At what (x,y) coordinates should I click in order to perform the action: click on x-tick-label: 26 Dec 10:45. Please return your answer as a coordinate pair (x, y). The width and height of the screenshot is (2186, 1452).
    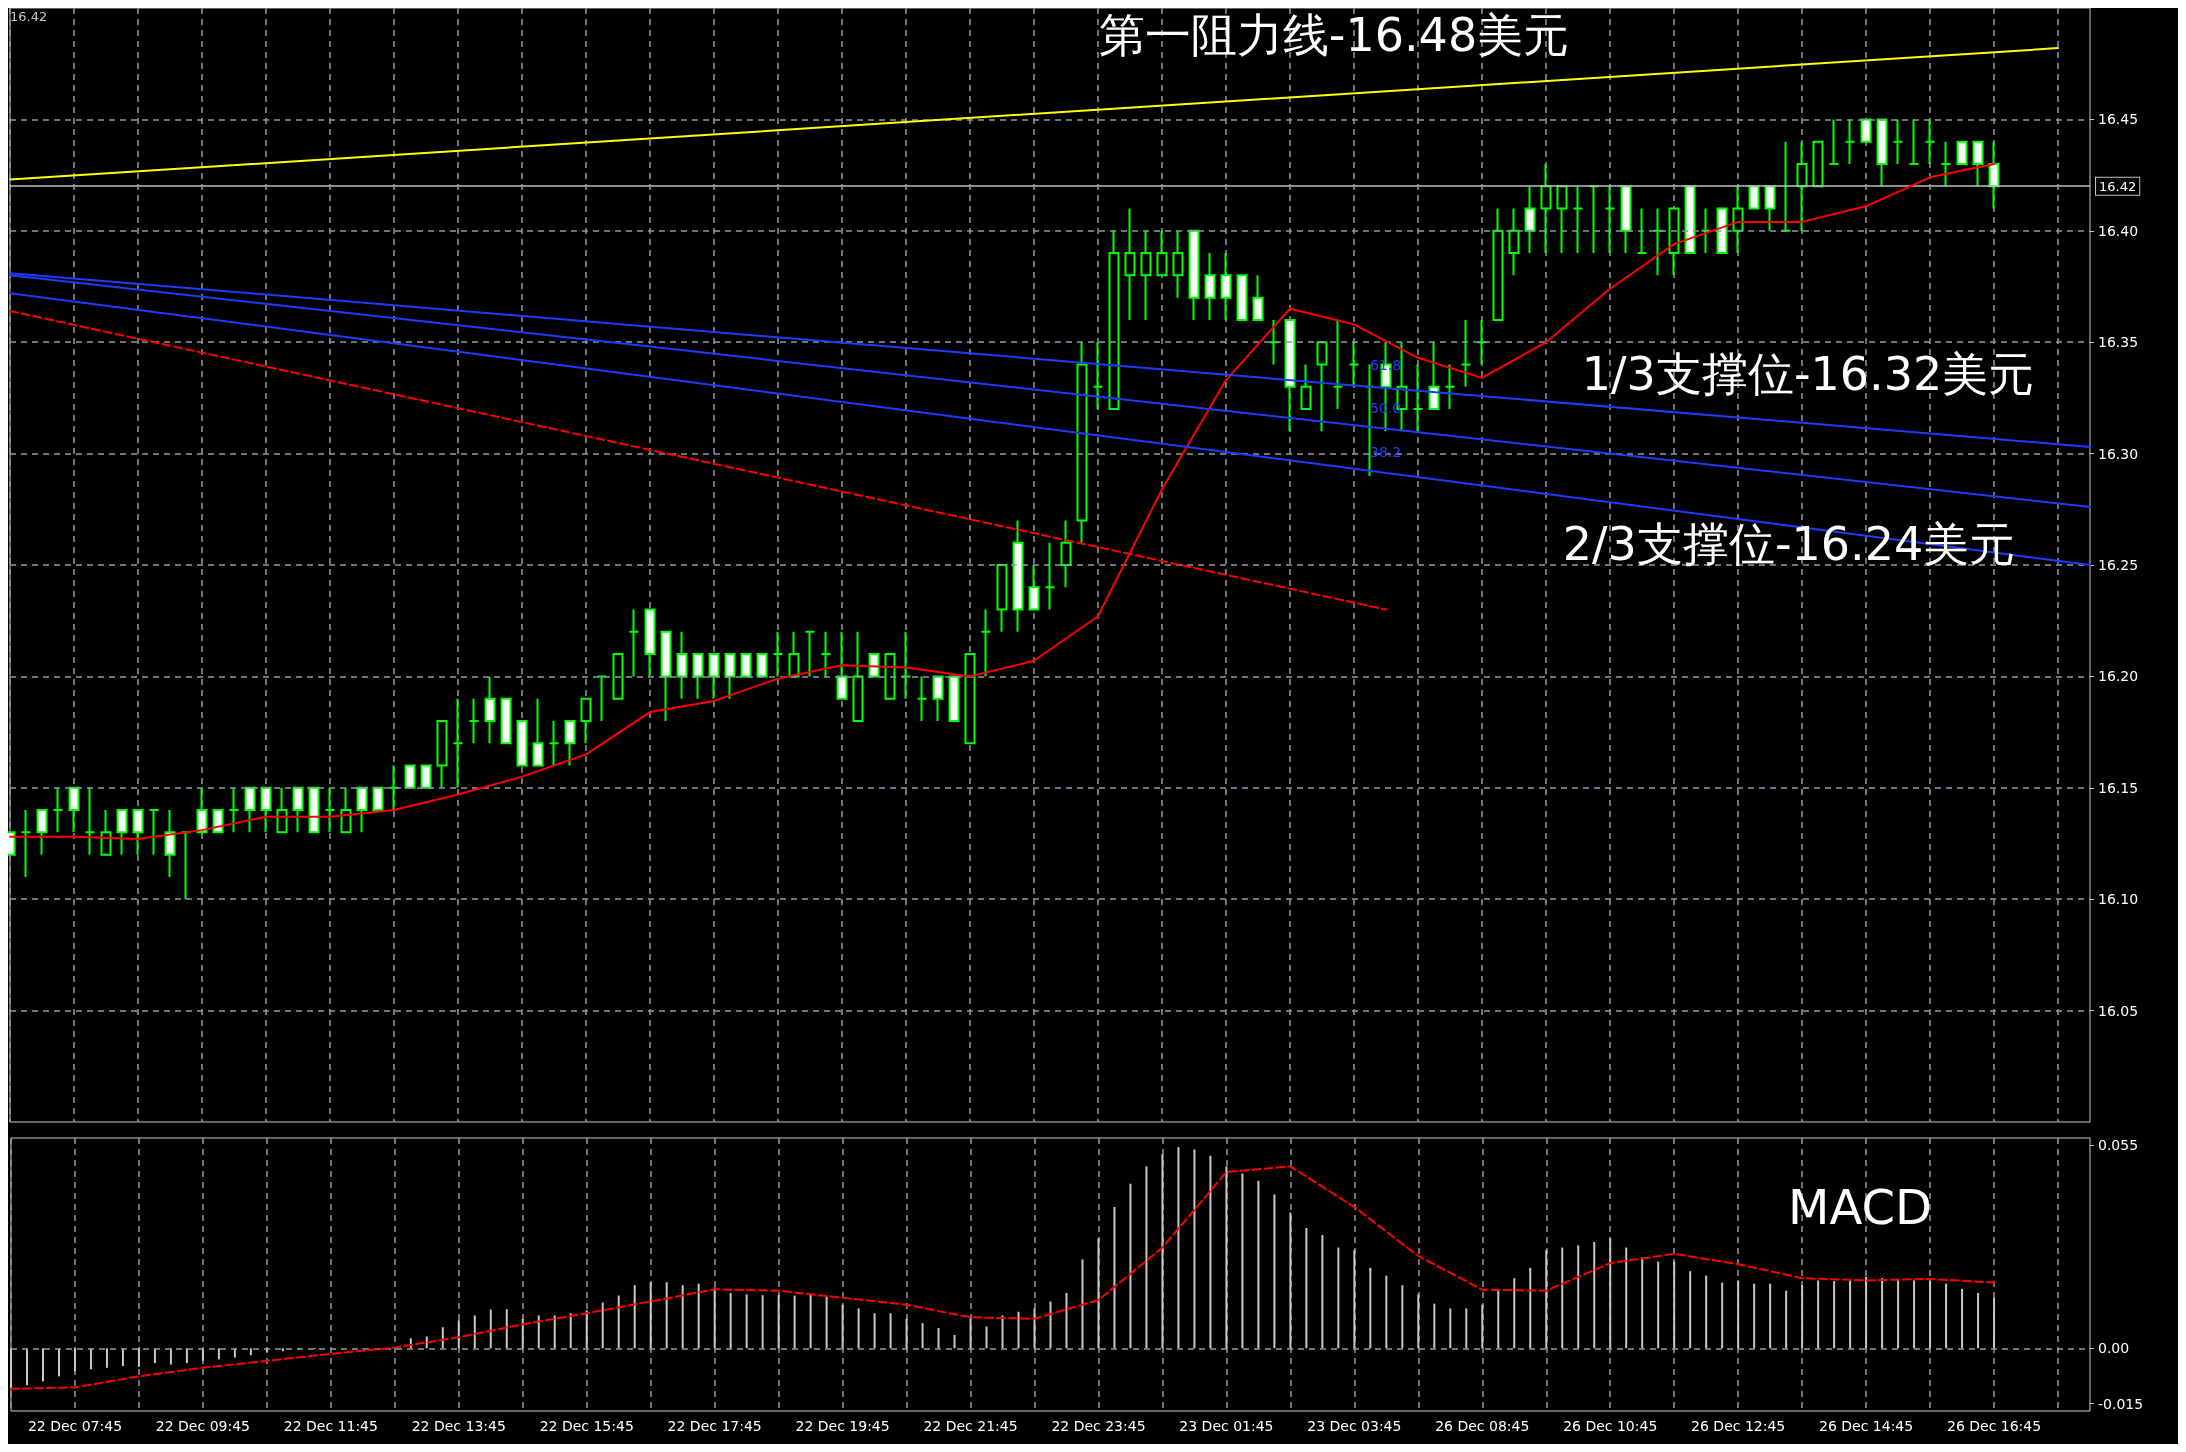
    Looking at the image, I should click on (1610, 1426).